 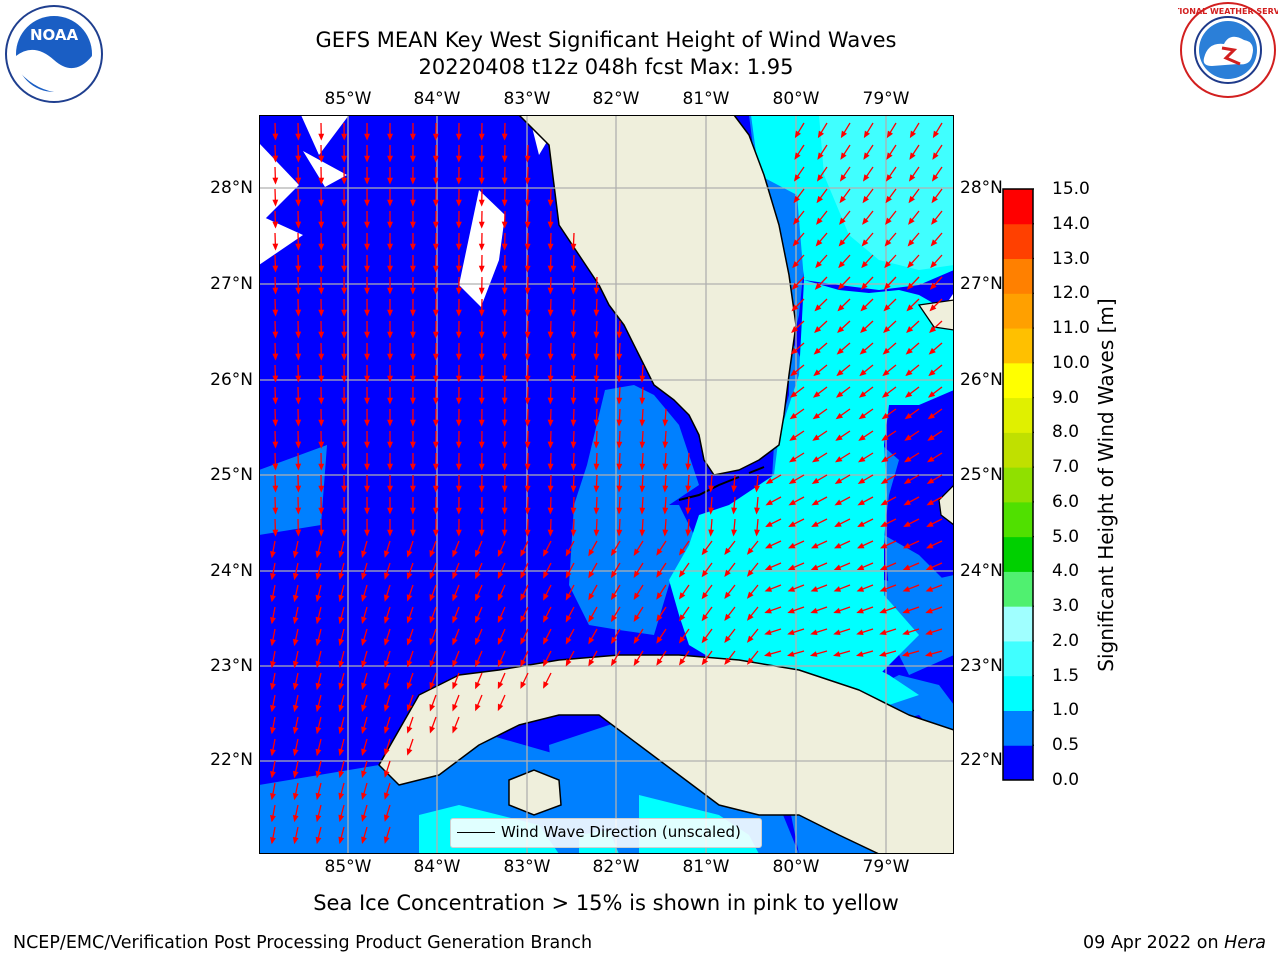 What do you see at coordinates (606, 67) in the screenshot?
I see `map-subtitle: 20220408 t12z 048h fcst Max: 1.95` at bounding box center [606, 67].